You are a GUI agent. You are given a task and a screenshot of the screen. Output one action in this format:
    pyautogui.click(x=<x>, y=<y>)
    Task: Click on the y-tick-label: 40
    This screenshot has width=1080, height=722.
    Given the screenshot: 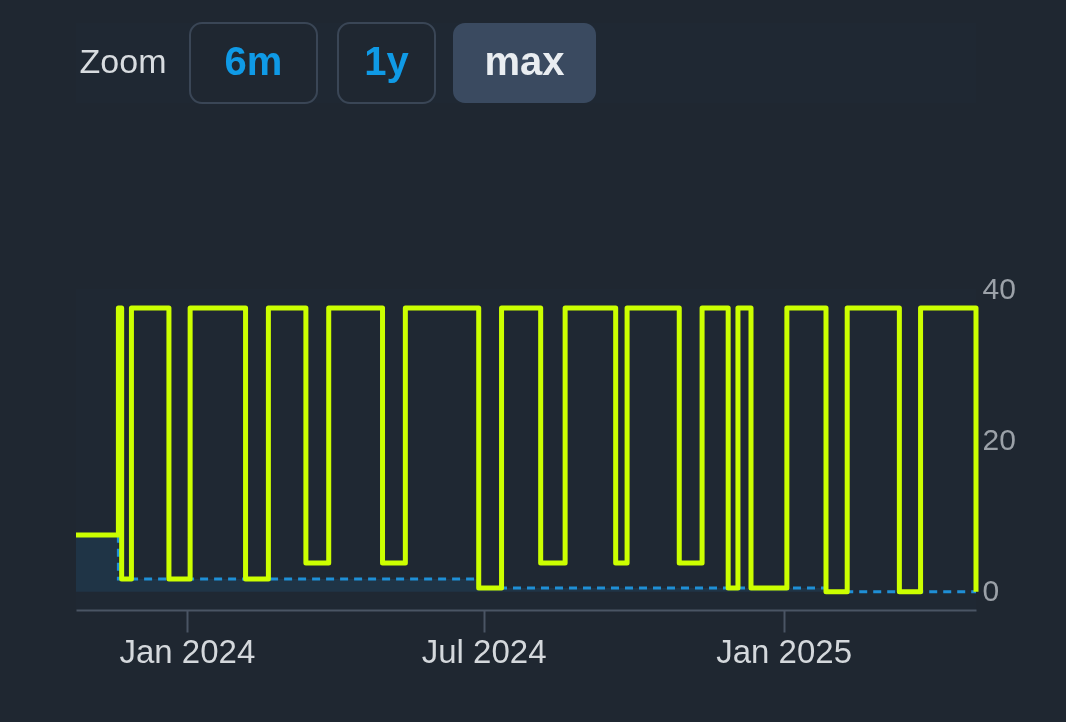 What is the action you would take?
    pyautogui.click(x=999, y=288)
    